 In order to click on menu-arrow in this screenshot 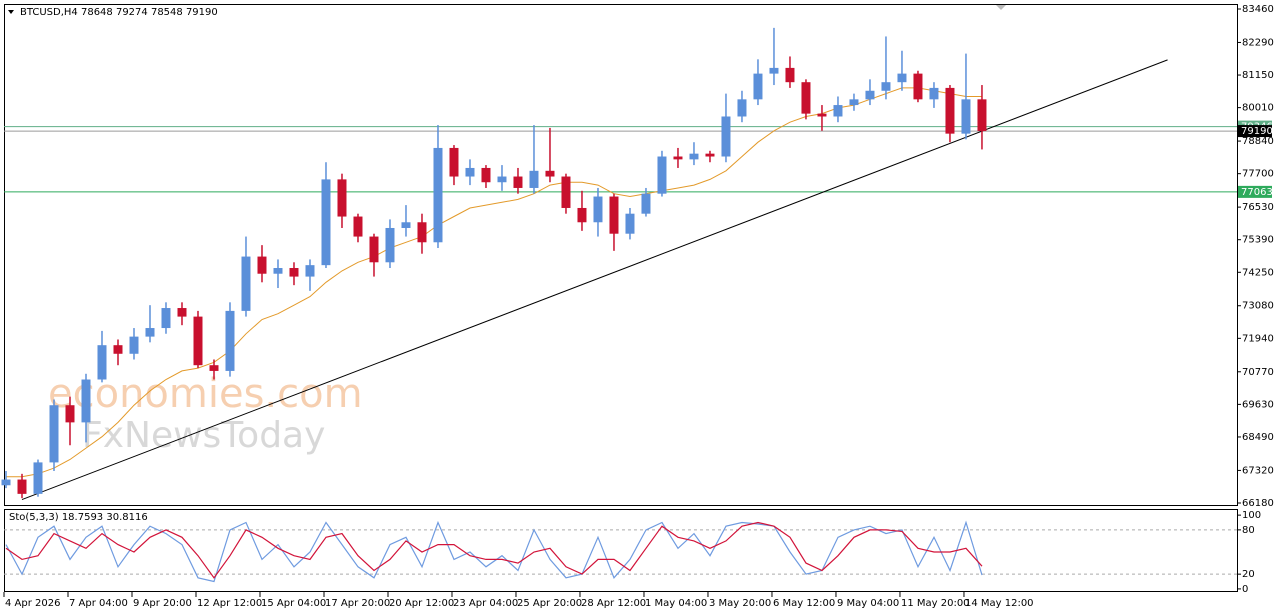, I will do `click(11, 12)`.